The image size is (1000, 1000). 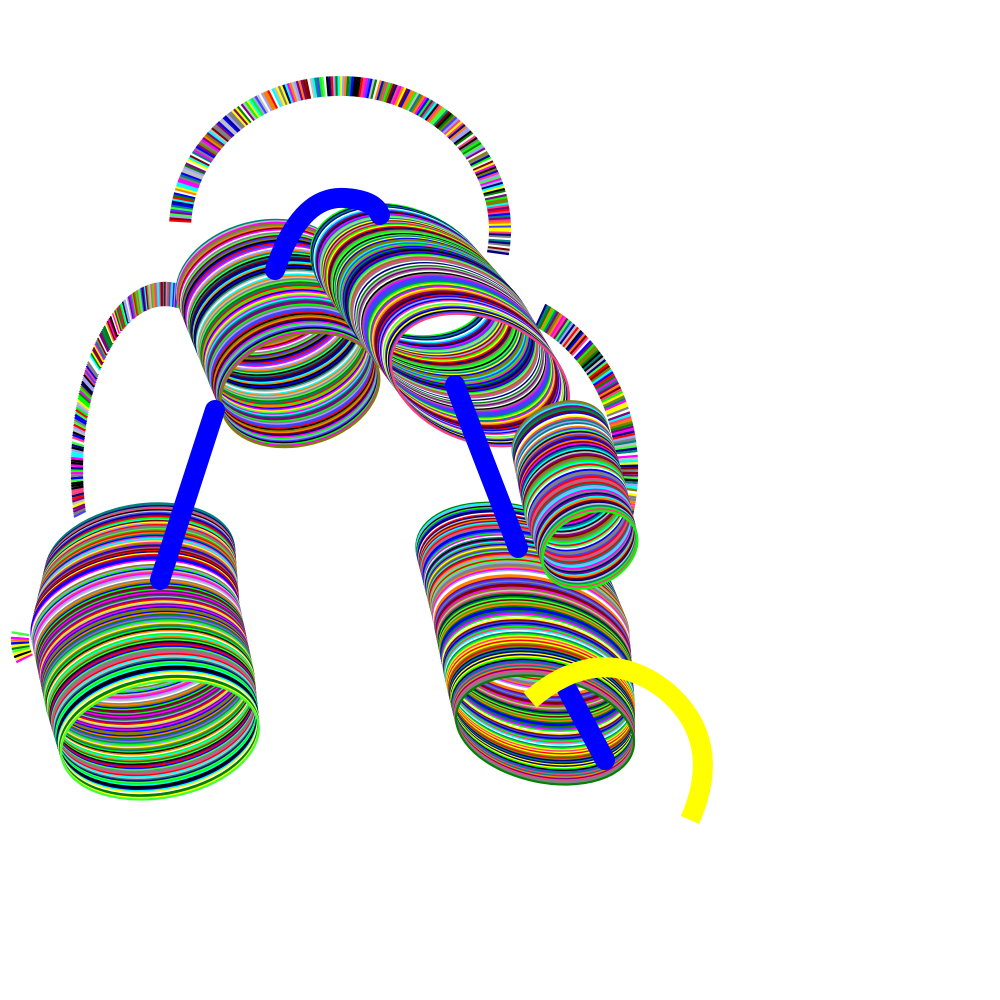 I want to click on blue-spine-end, so click(x=583, y=720).